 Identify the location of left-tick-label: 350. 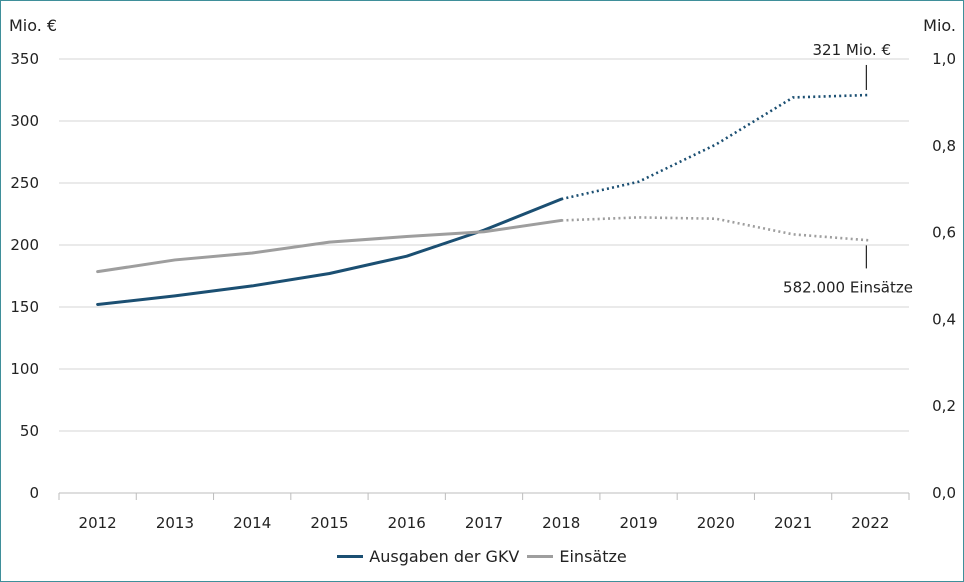
(24, 59).